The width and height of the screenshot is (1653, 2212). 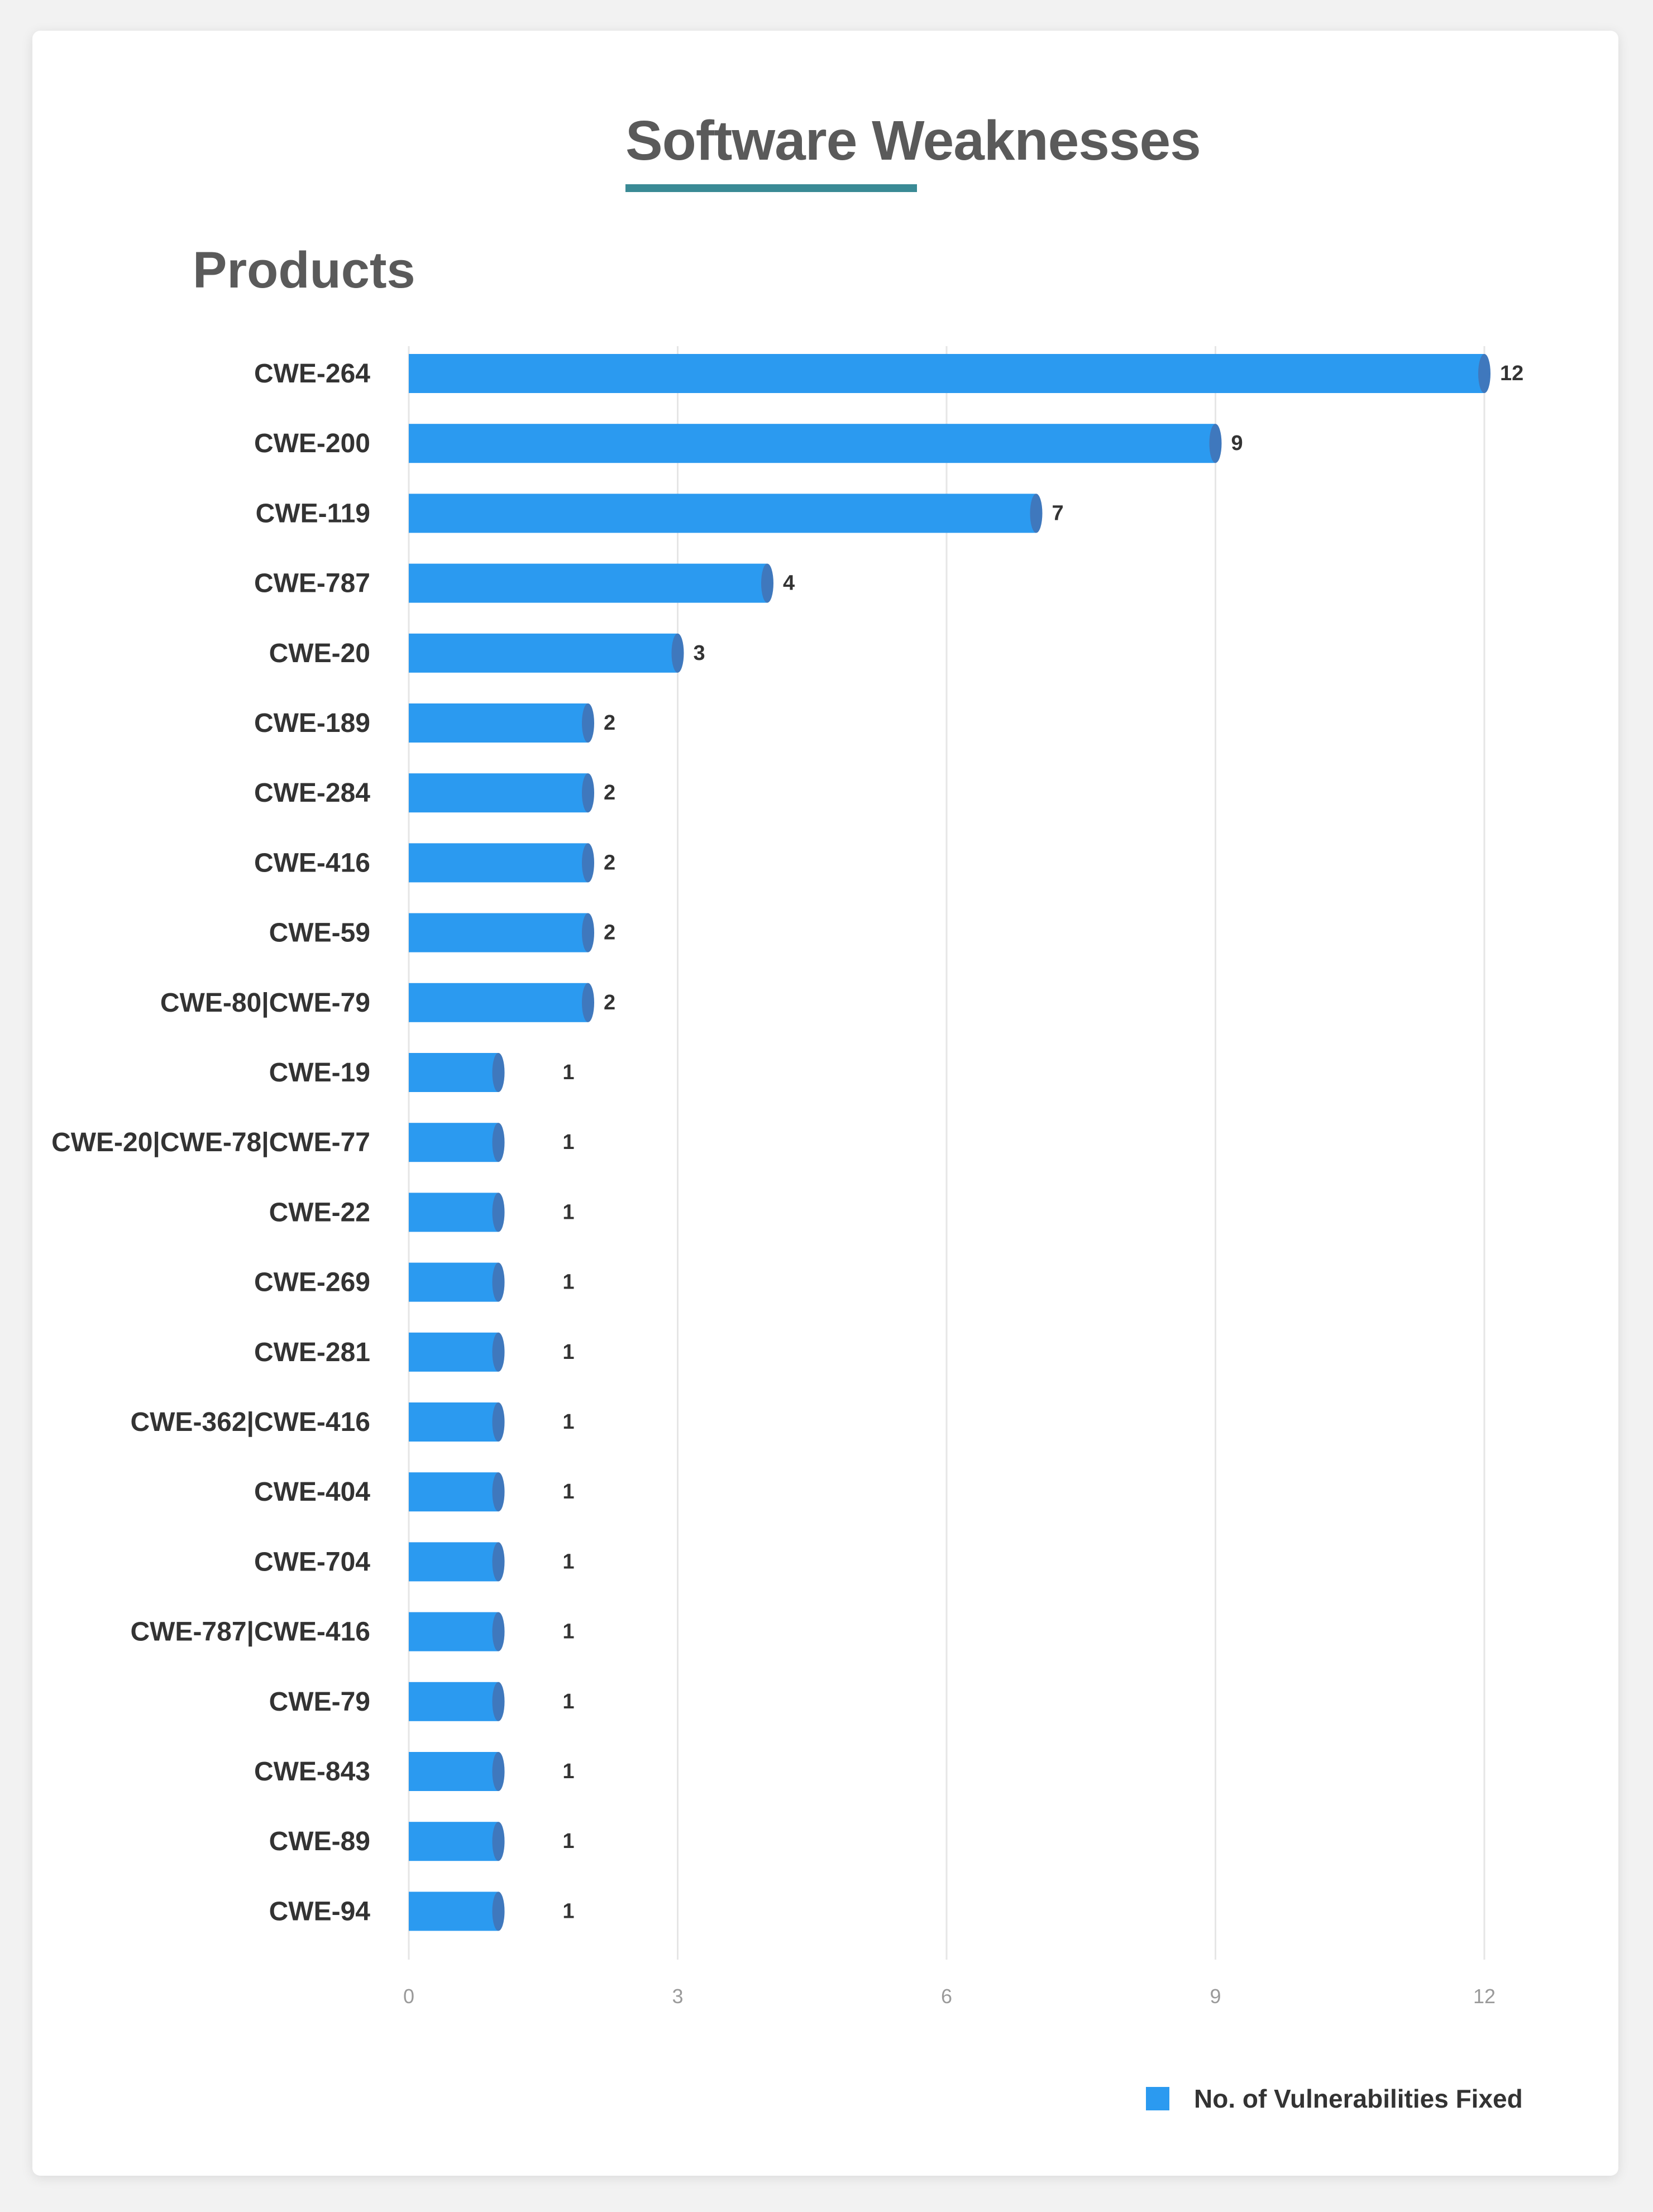 What do you see at coordinates (1511, 373) in the screenshot?
I see `data-label: 12` at bounding box center [1511, 373].